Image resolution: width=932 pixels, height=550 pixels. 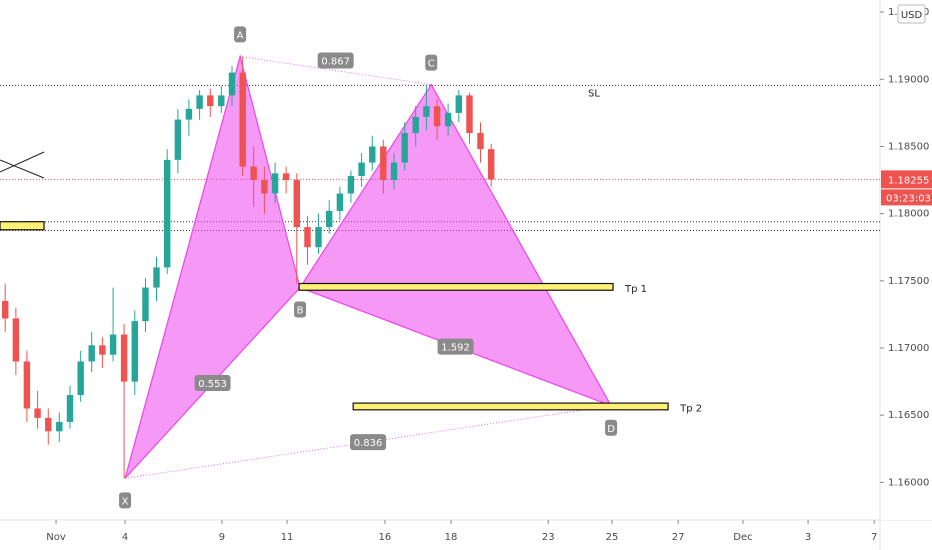 What do you see at coordinates (908, 214) in the screenshot?
I see `y-tick-label: 1.18000` at bounding box center [908, 214].